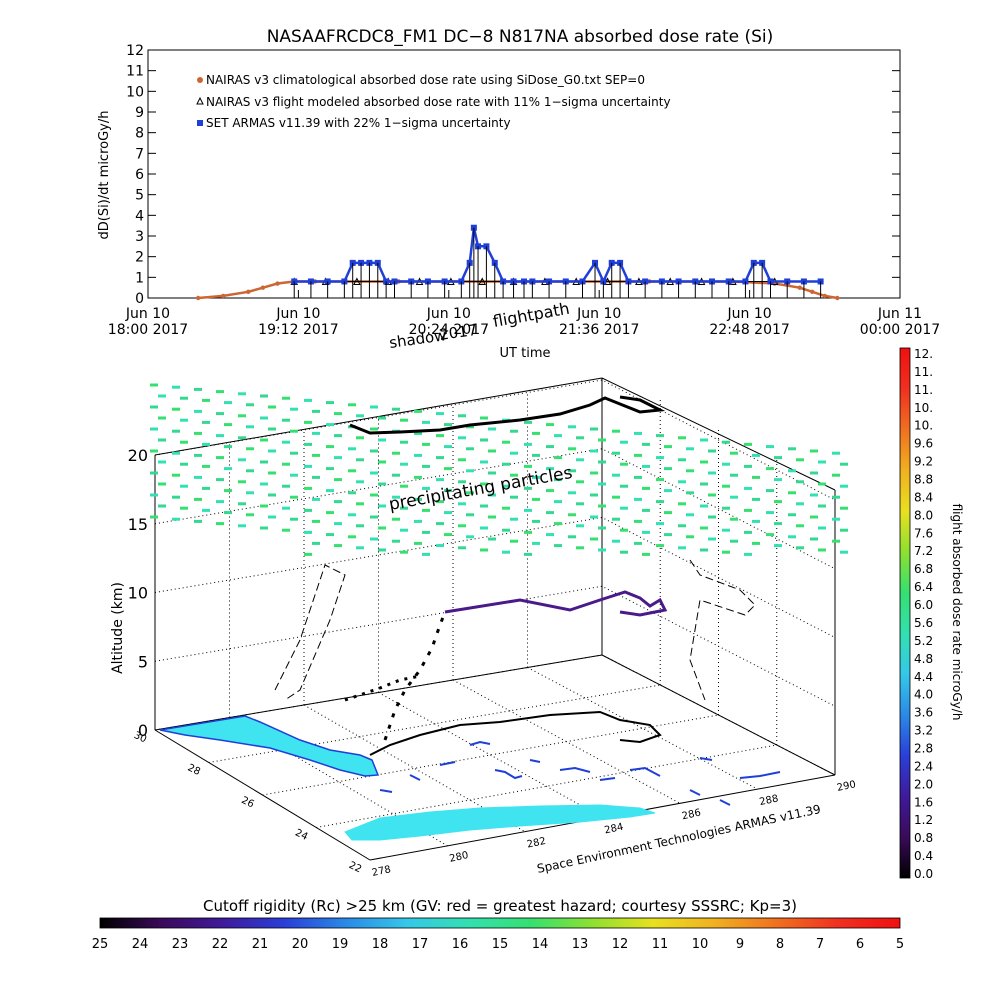 Image resolution: width=1000 pixels, height=1000 pixels. Describe the element at coordinates (620, 944) in the screenshot. I see `rigidity-tick-label: 12` at that location.